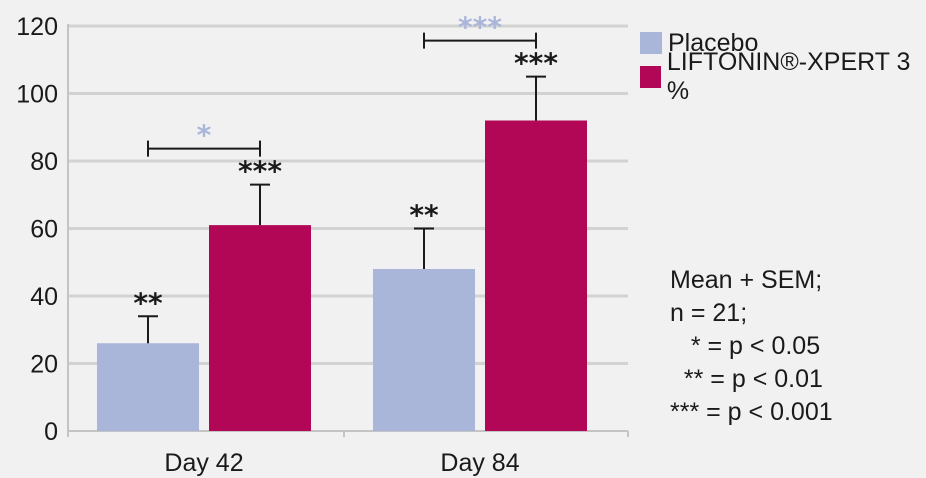  I want to click on x-category-label: Day 42, so click(203, 463).